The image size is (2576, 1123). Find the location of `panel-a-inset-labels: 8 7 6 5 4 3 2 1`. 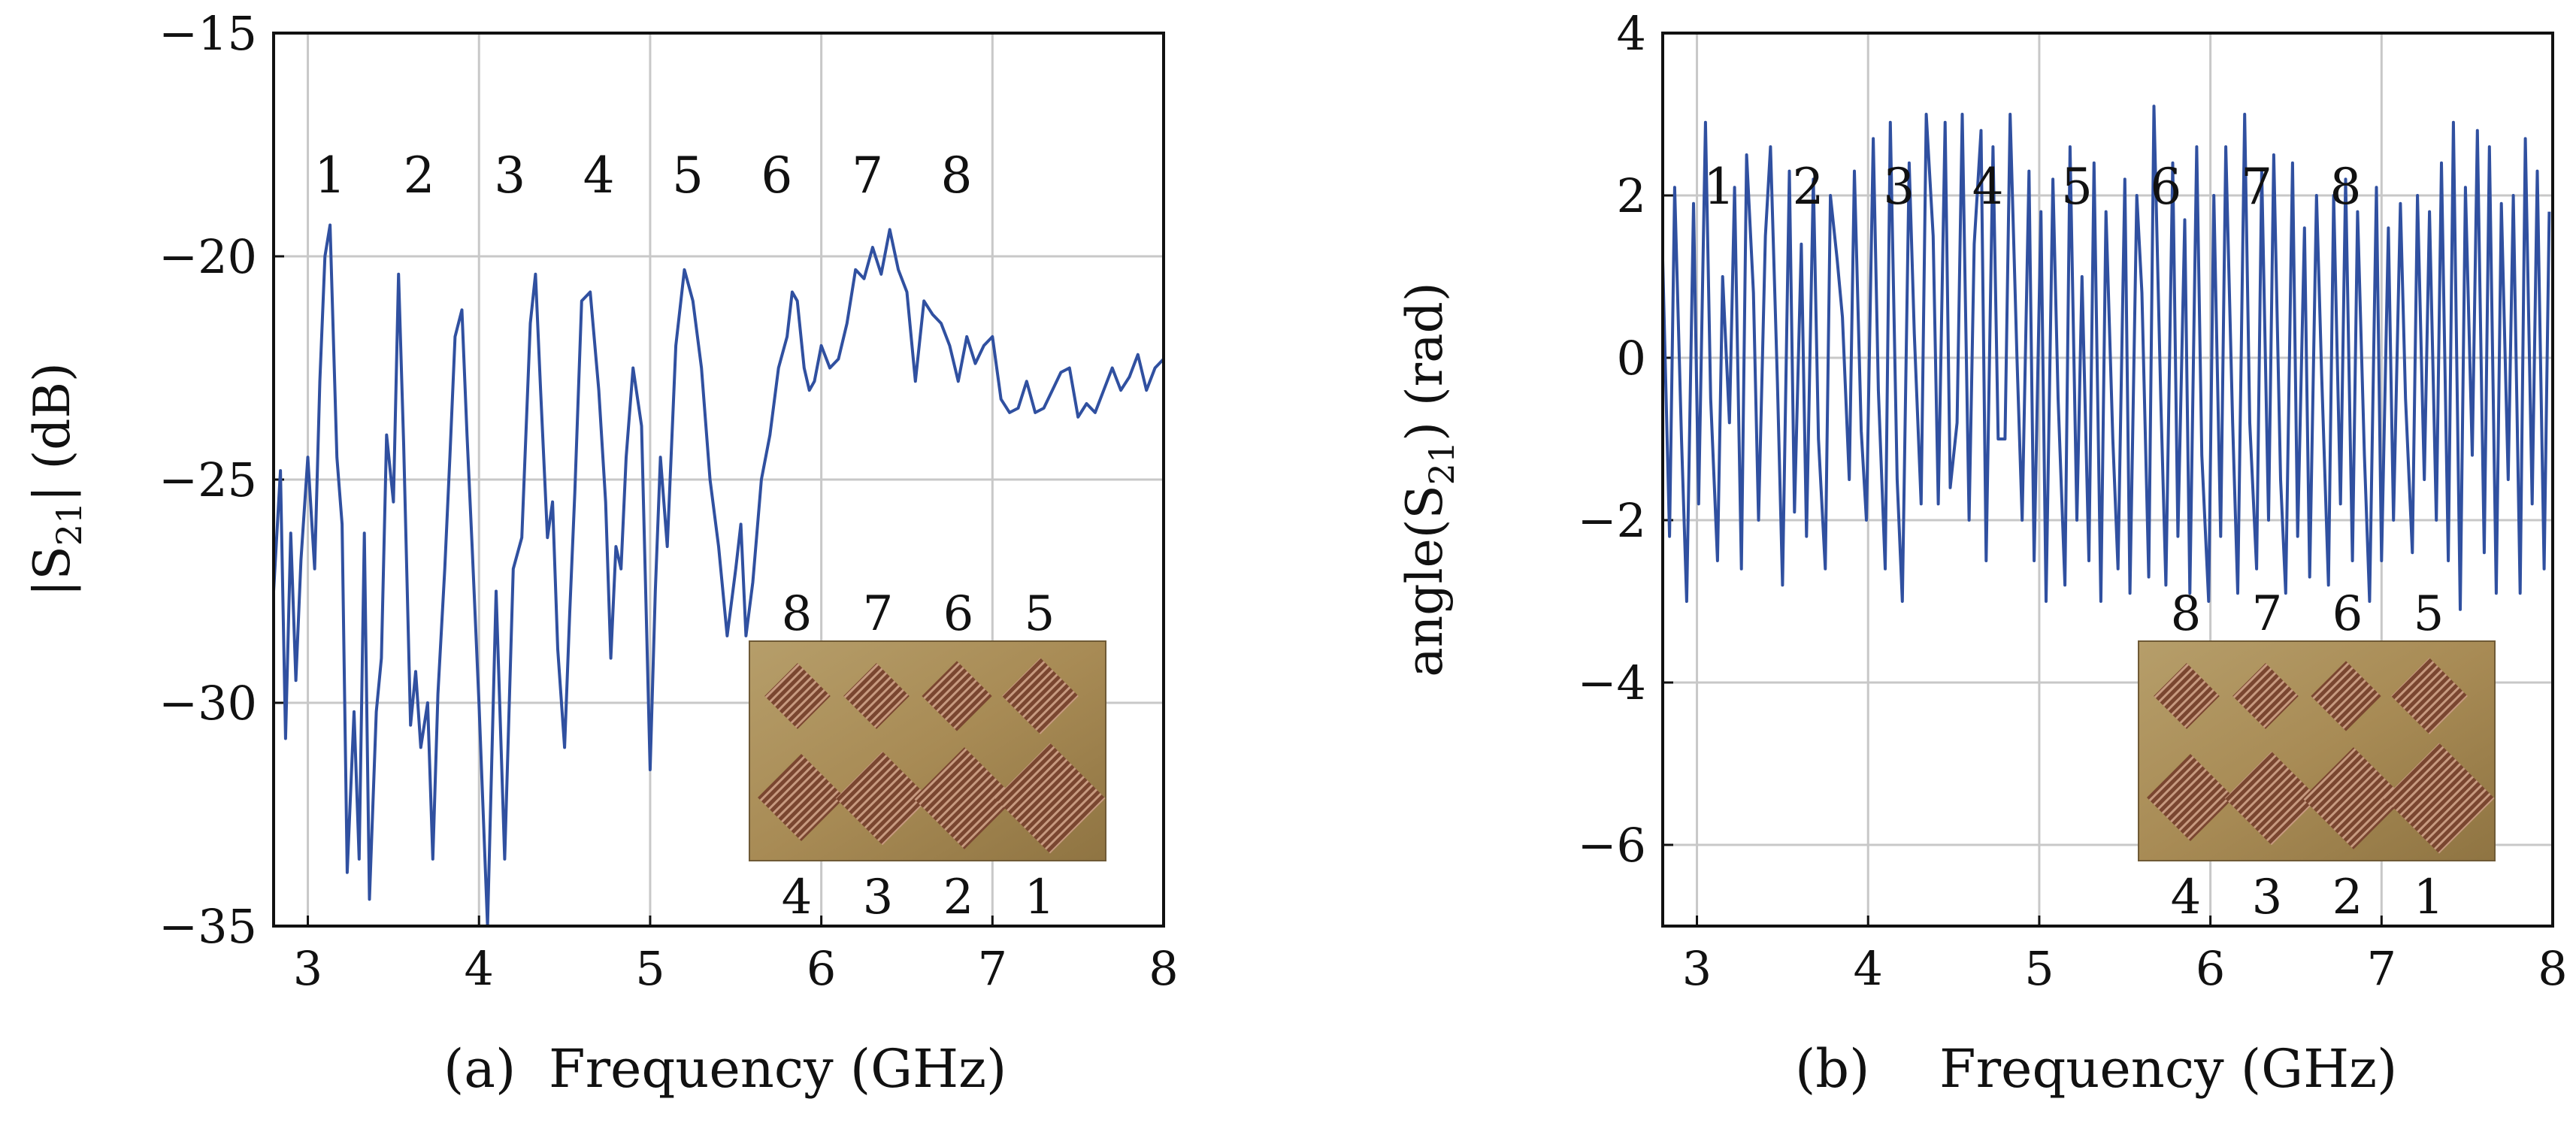

panel-a-inset-labels: 8 7 6 5 4 3 2 1 is located at coordinates (918, 755).